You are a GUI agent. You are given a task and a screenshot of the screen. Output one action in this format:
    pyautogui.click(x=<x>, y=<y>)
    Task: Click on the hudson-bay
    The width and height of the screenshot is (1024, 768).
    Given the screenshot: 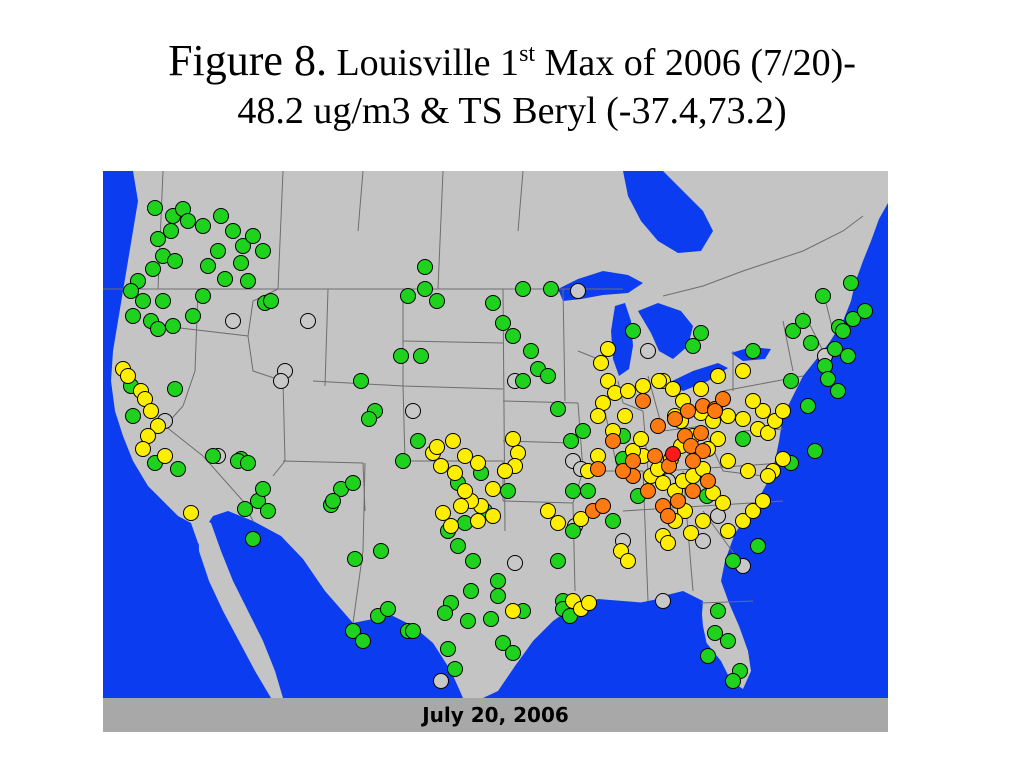 What is the action you would take?
    pyautogui.click(x=668, y=212)
    